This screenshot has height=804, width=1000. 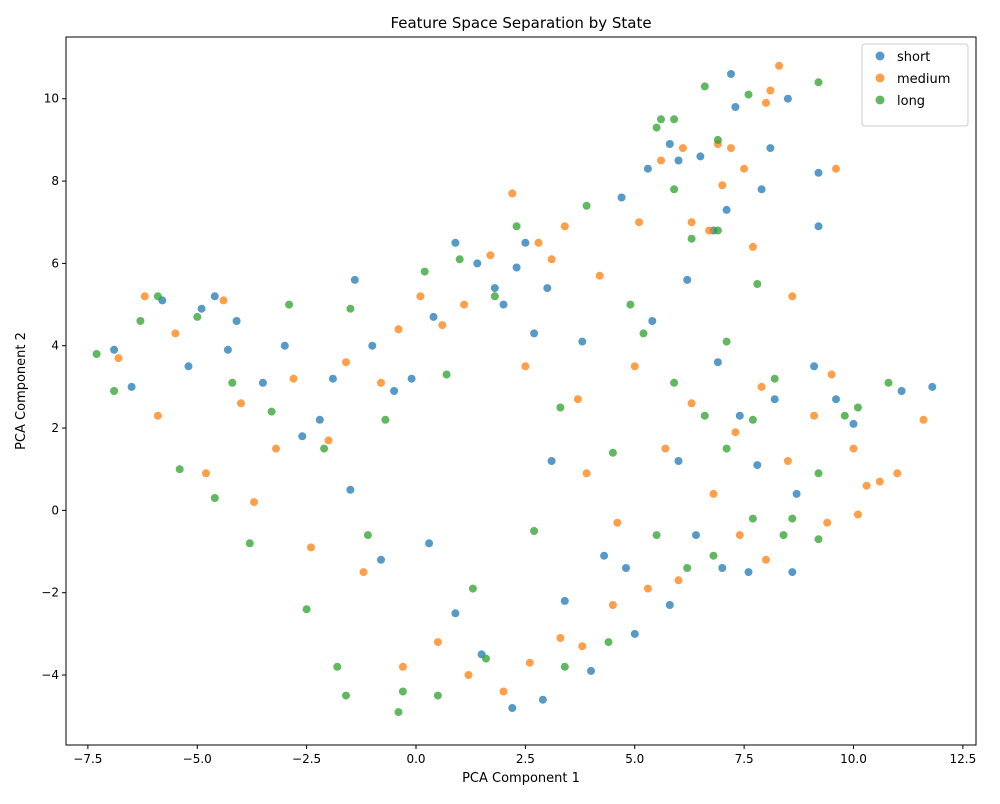 What do you see at coordinates (51, 99) in the screenshot?
I see `y-tick-label: 10` at bounding box center [51, 99].